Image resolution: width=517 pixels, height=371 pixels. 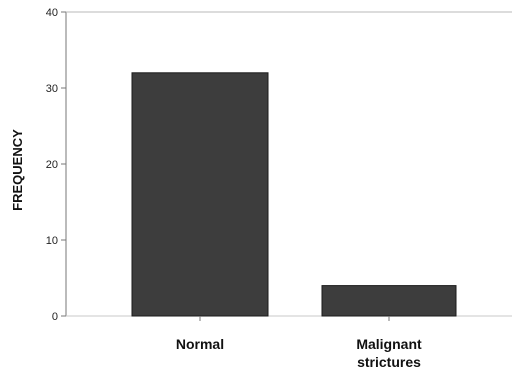 I want to click on y-tick-label: 10, so click(x=52, y=241).